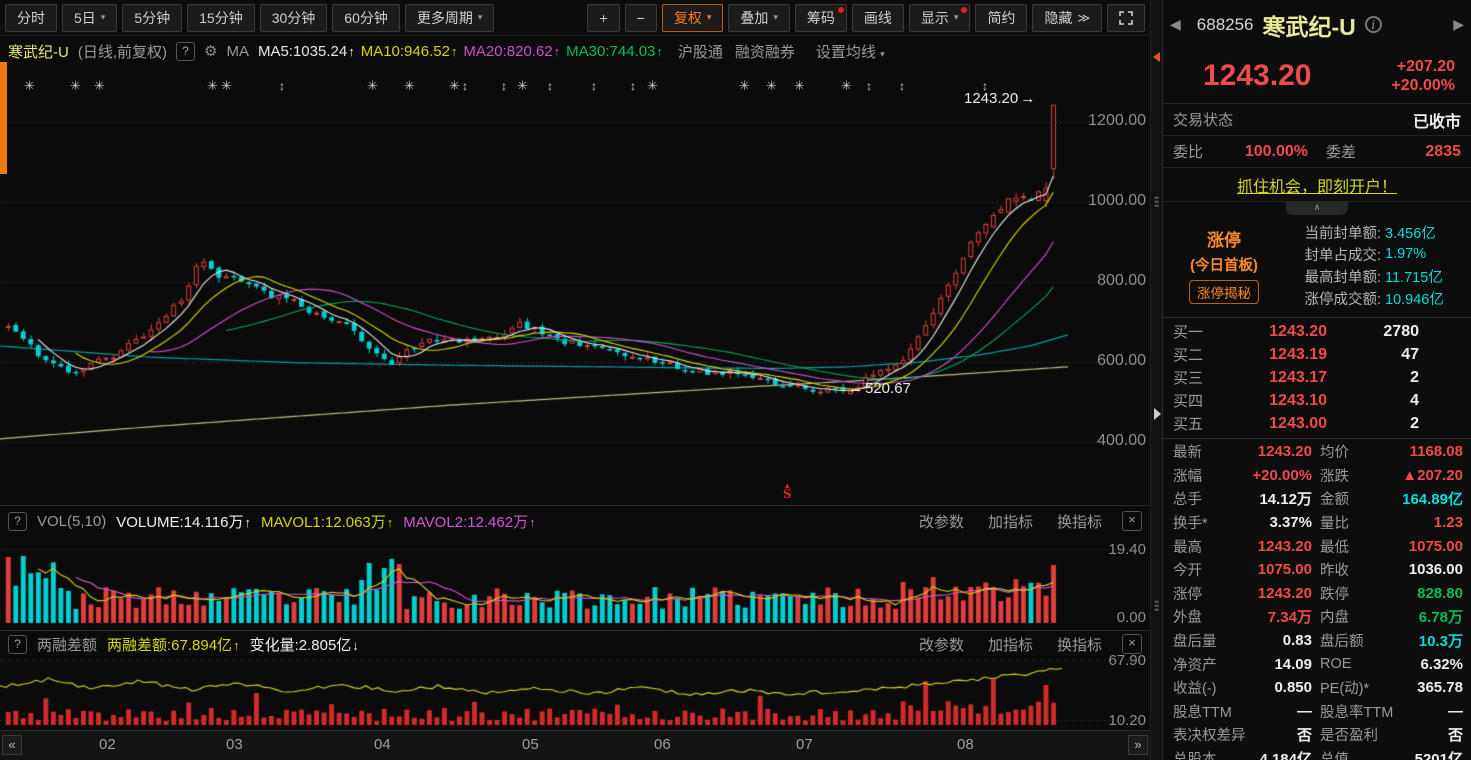 This screenshot has width=1471, height=760. I want to click on zoom-out-button: −, so click(640, 17).